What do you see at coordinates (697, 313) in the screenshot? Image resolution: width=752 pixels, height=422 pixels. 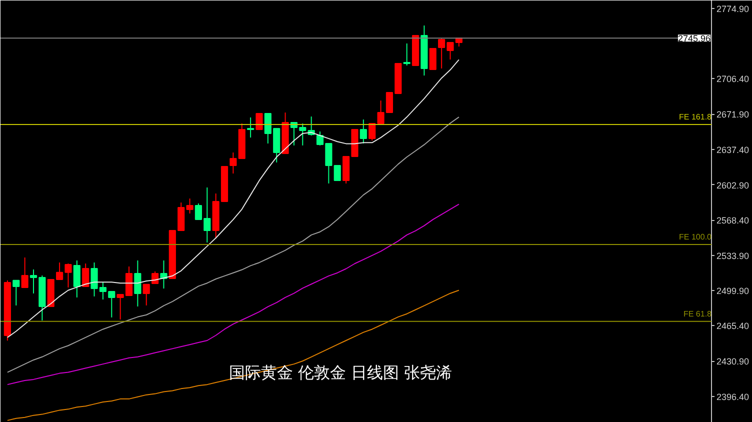 I see `ref-line-label: FE 61.8` at bounding box center [697, 313].